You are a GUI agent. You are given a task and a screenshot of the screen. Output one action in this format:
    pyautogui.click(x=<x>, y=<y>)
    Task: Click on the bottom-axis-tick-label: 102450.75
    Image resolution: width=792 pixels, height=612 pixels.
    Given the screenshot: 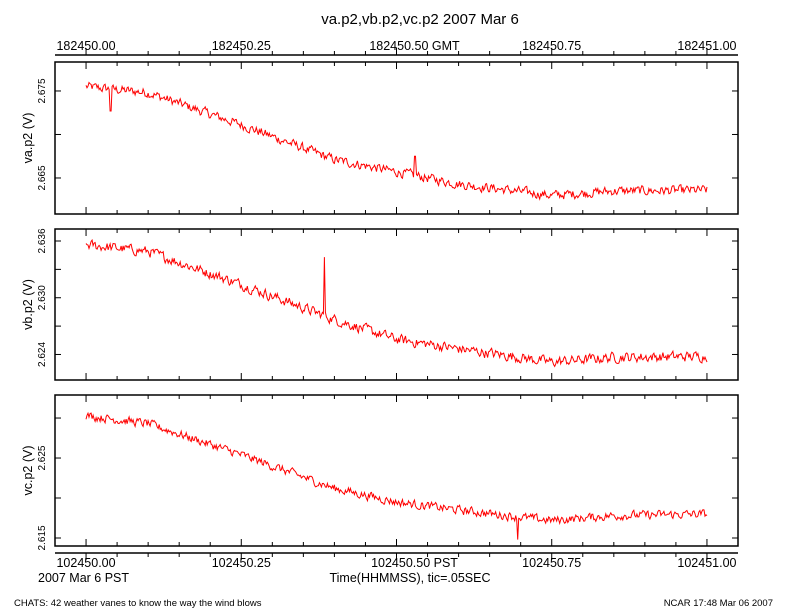 What is the action you would take?
    pyautogui.click(x=551, y=563)
    